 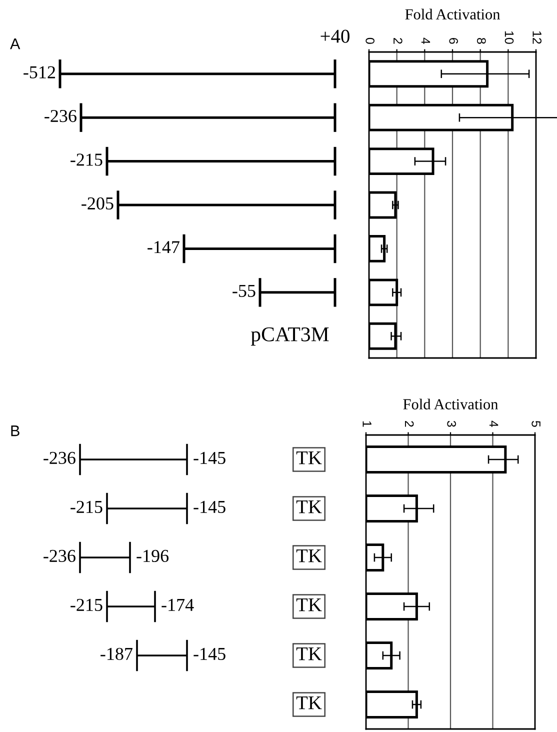 I want to click on text: B, so click(x=15, y=431).